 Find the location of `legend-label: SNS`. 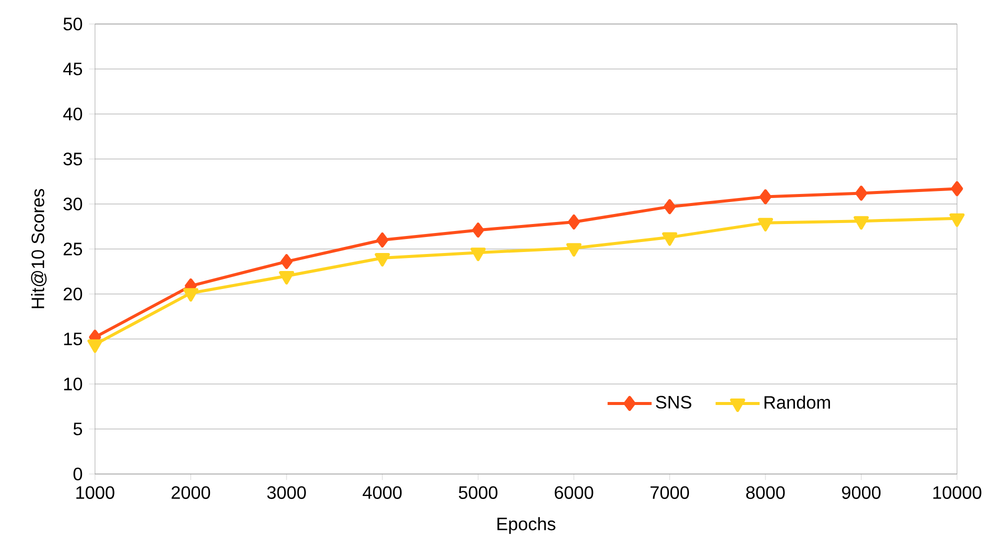

legend-label: SNS is located at coordinates (674, 402).